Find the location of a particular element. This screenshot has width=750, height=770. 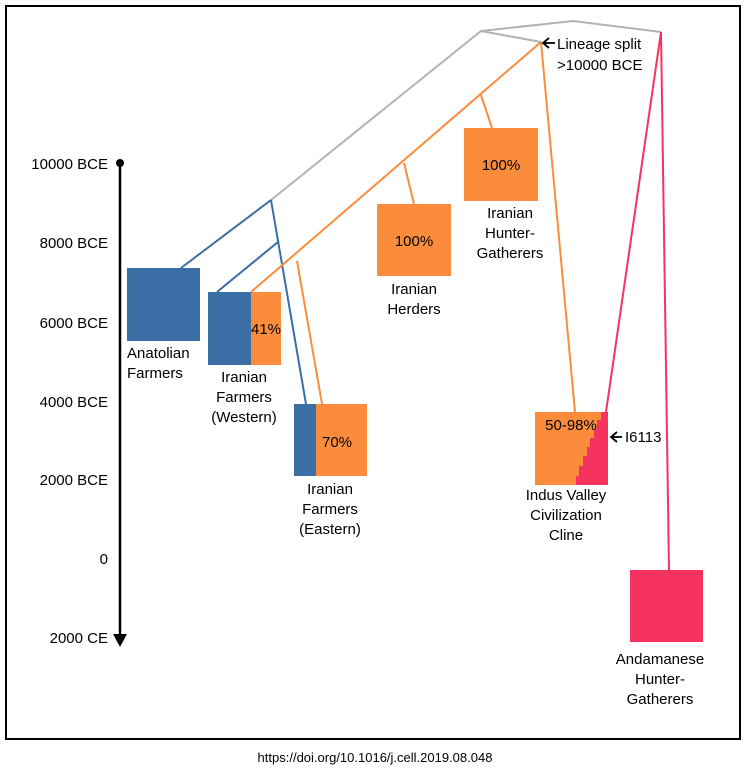

lineage-split-annotation: Lineage split >10000 BCE is located at coordinates (591, 55).